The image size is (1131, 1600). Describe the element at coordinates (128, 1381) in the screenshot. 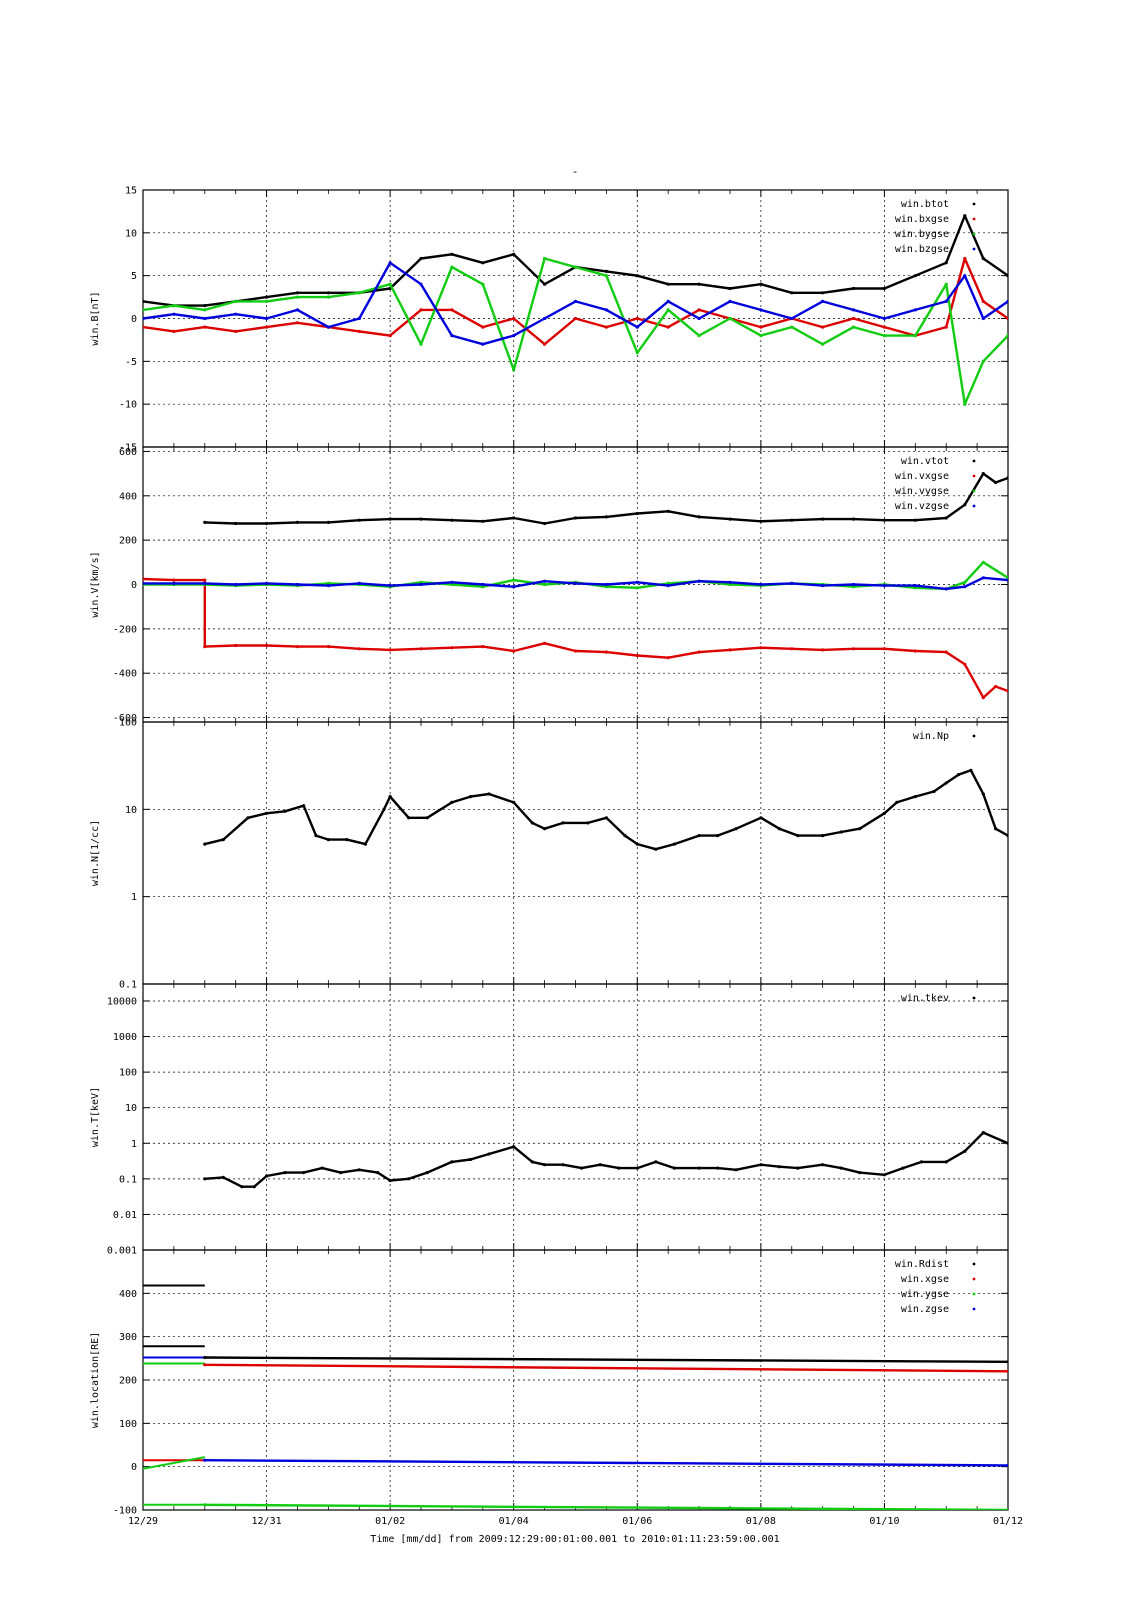

I see `y-tick-label: 200` at that location.